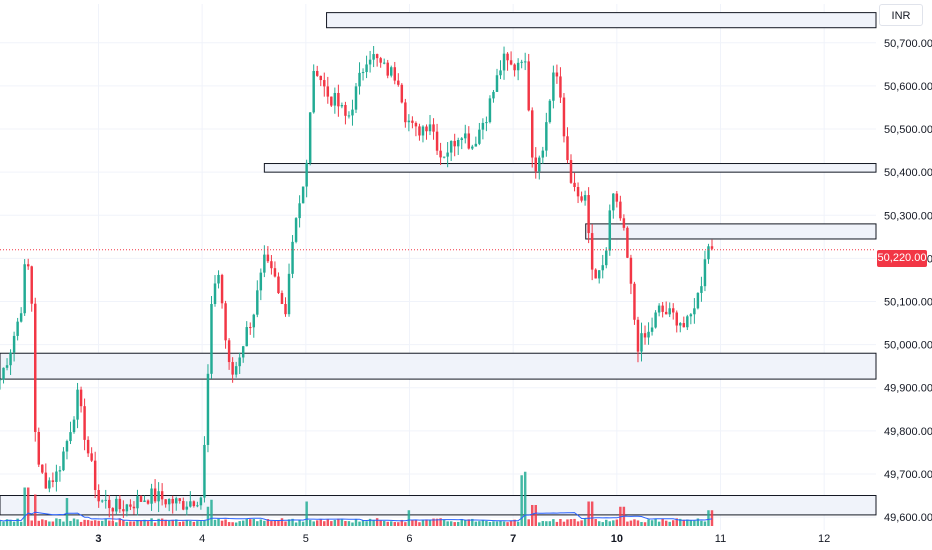 Image resolution: width=932 pixels, height=550 pixels. What do you see at coordinates (409, 539) in the screenshot?
I see `time-tick-label: 6` at bounding box center [409, 539].